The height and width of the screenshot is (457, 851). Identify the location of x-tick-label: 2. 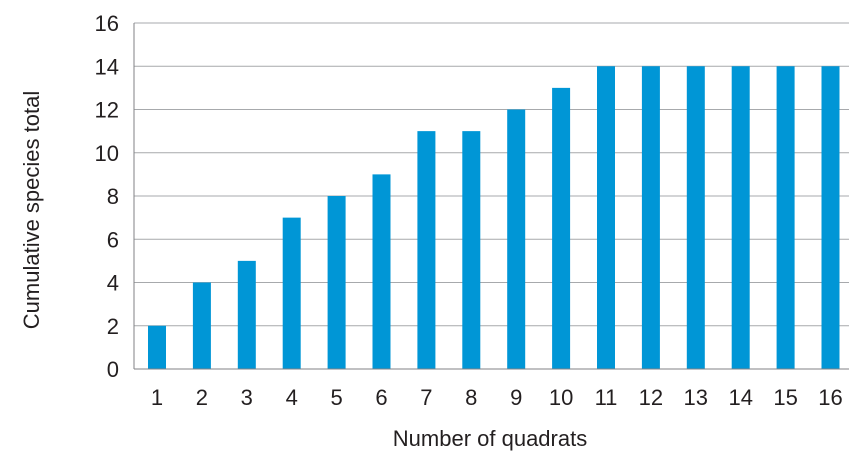
(202, 397).